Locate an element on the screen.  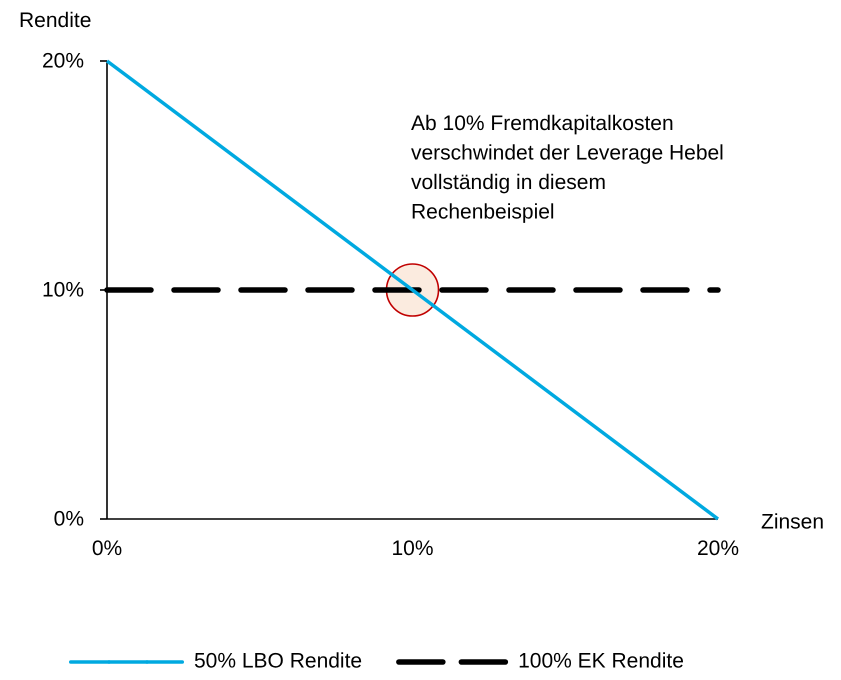
y-tick-label: 0% is located at coordinates (69, 519).